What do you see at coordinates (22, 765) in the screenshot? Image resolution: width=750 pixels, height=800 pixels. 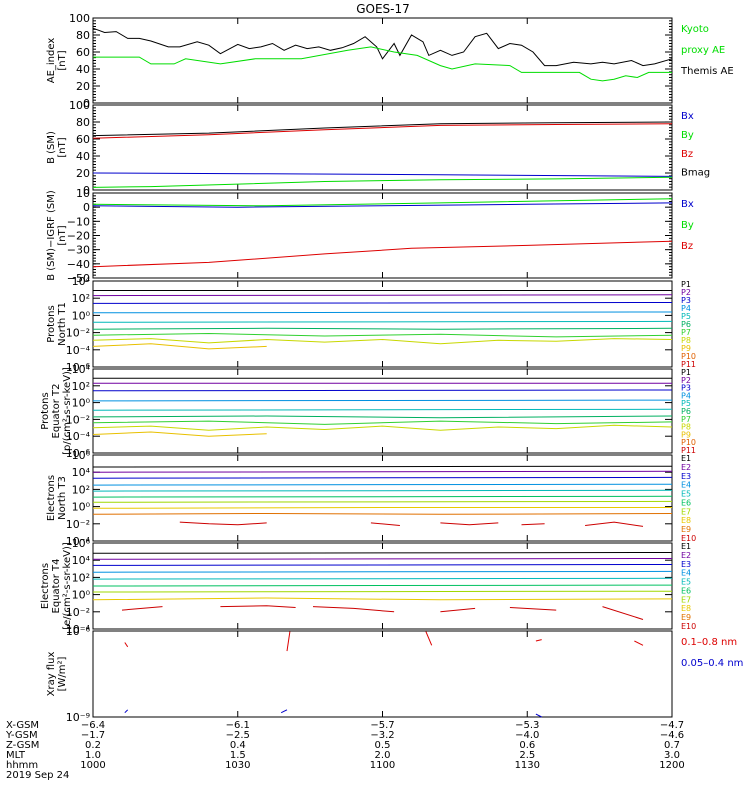 I see `x-row-label: hhmm` at bounding box center [22, 765].